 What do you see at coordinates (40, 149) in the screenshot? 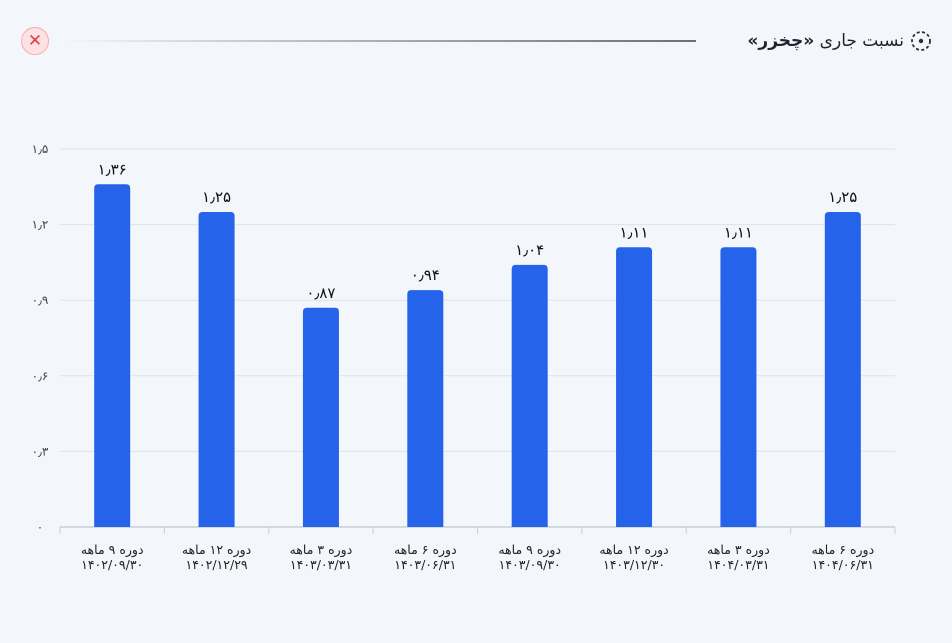
I see `y-tick-label: ۱٫۵` at bounding box center [40, 149].